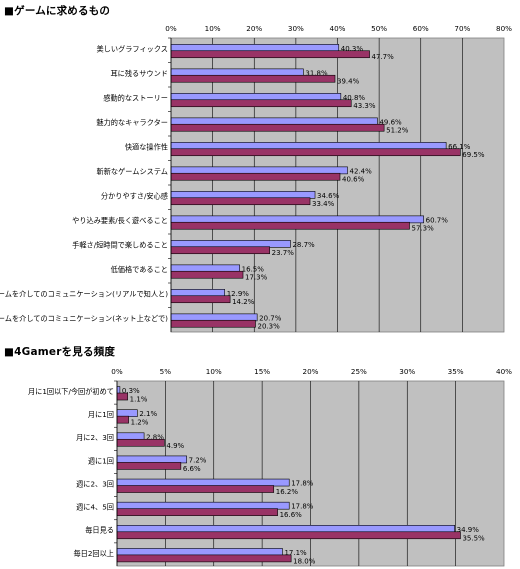 The width and height of the screenshot is (520, 569). I want to click on chart1-tick-label: 60%, so click(421, 28).